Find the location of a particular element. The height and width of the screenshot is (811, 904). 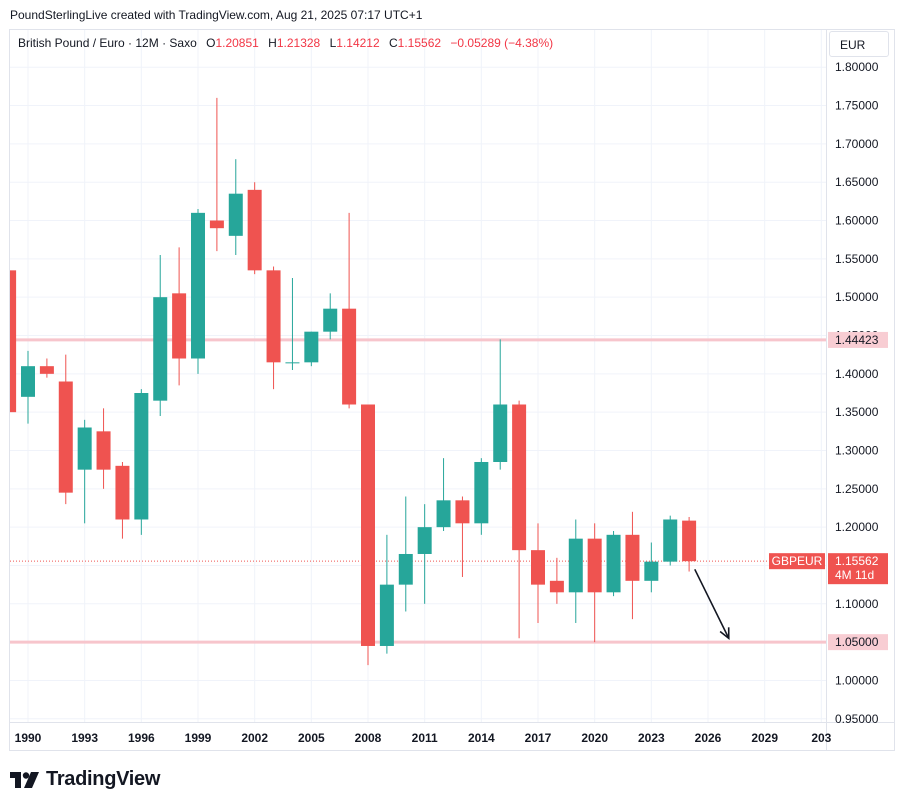

tradingview-logo-icon is located at coordinates (24, 779).